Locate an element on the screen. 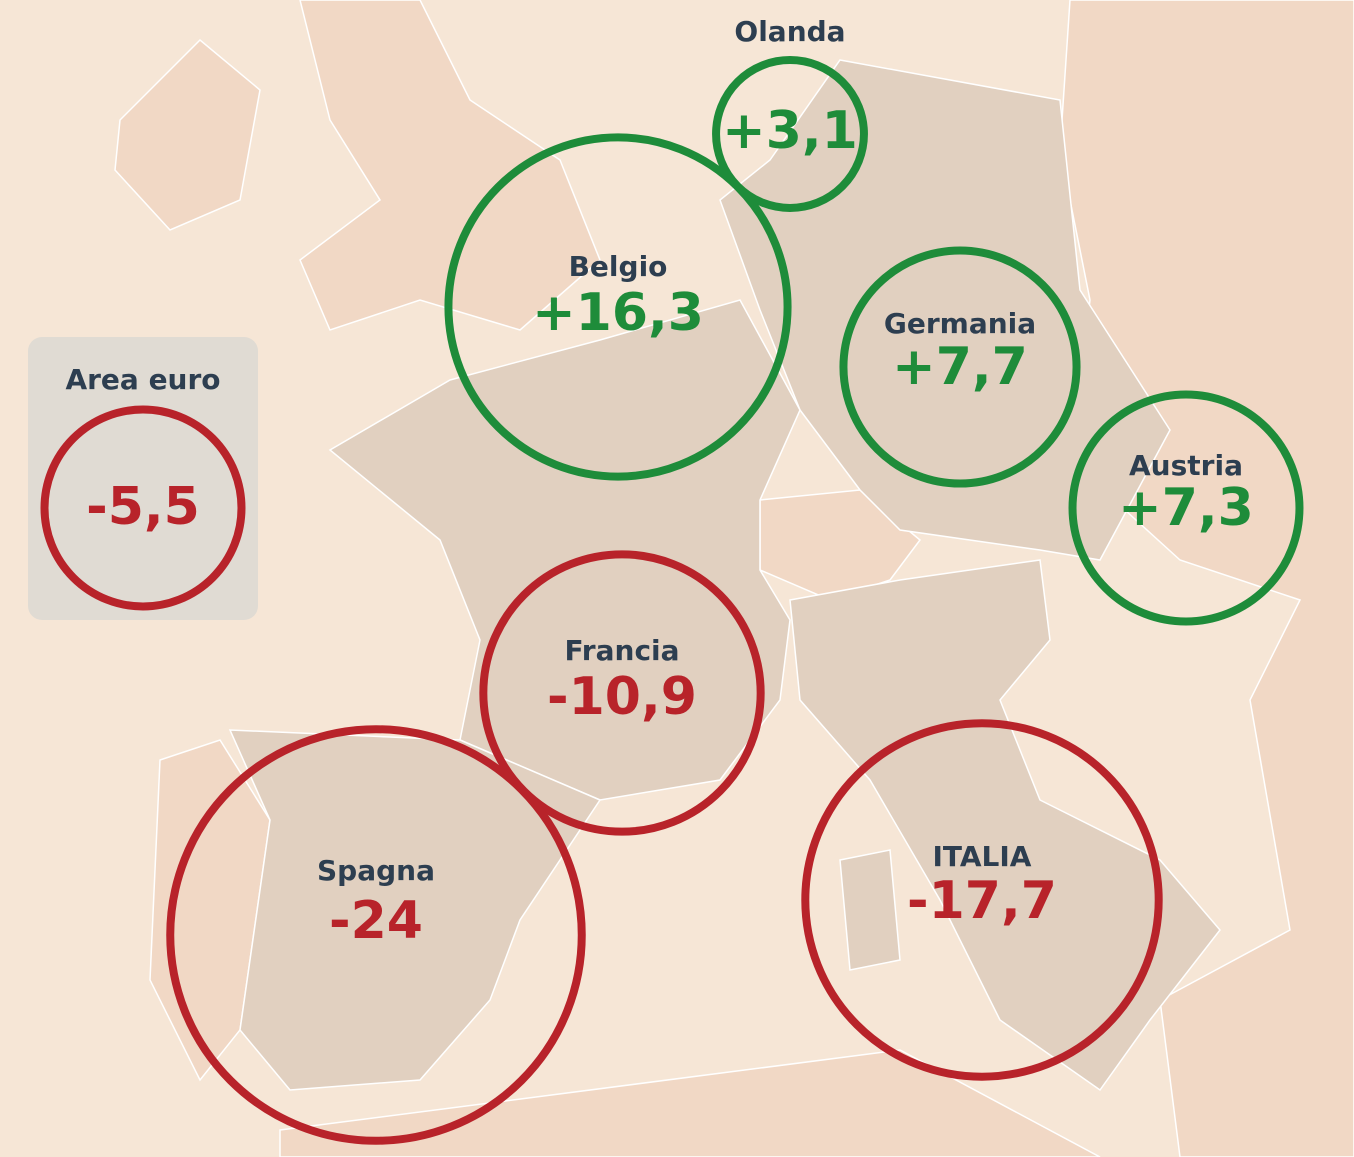 The width and height of the screenshot is (1354, 1157). region-value: +7,7 is located at coordinates (960, 367).